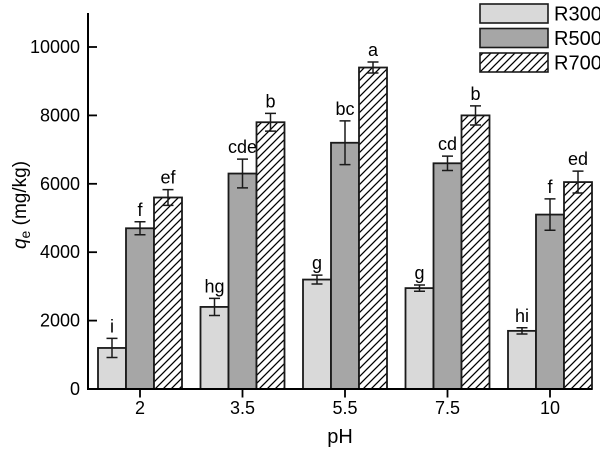 This screenshot has height=452, width=600. I want to click on x-tick-label: 3.5, so click(242, 408).